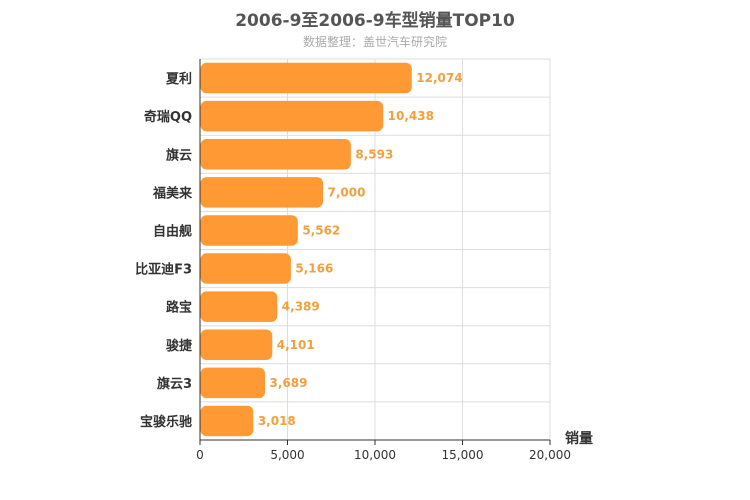 This screenshot has width=750, height=500. I want to click on category-label: 夏利, so click(178, 79).